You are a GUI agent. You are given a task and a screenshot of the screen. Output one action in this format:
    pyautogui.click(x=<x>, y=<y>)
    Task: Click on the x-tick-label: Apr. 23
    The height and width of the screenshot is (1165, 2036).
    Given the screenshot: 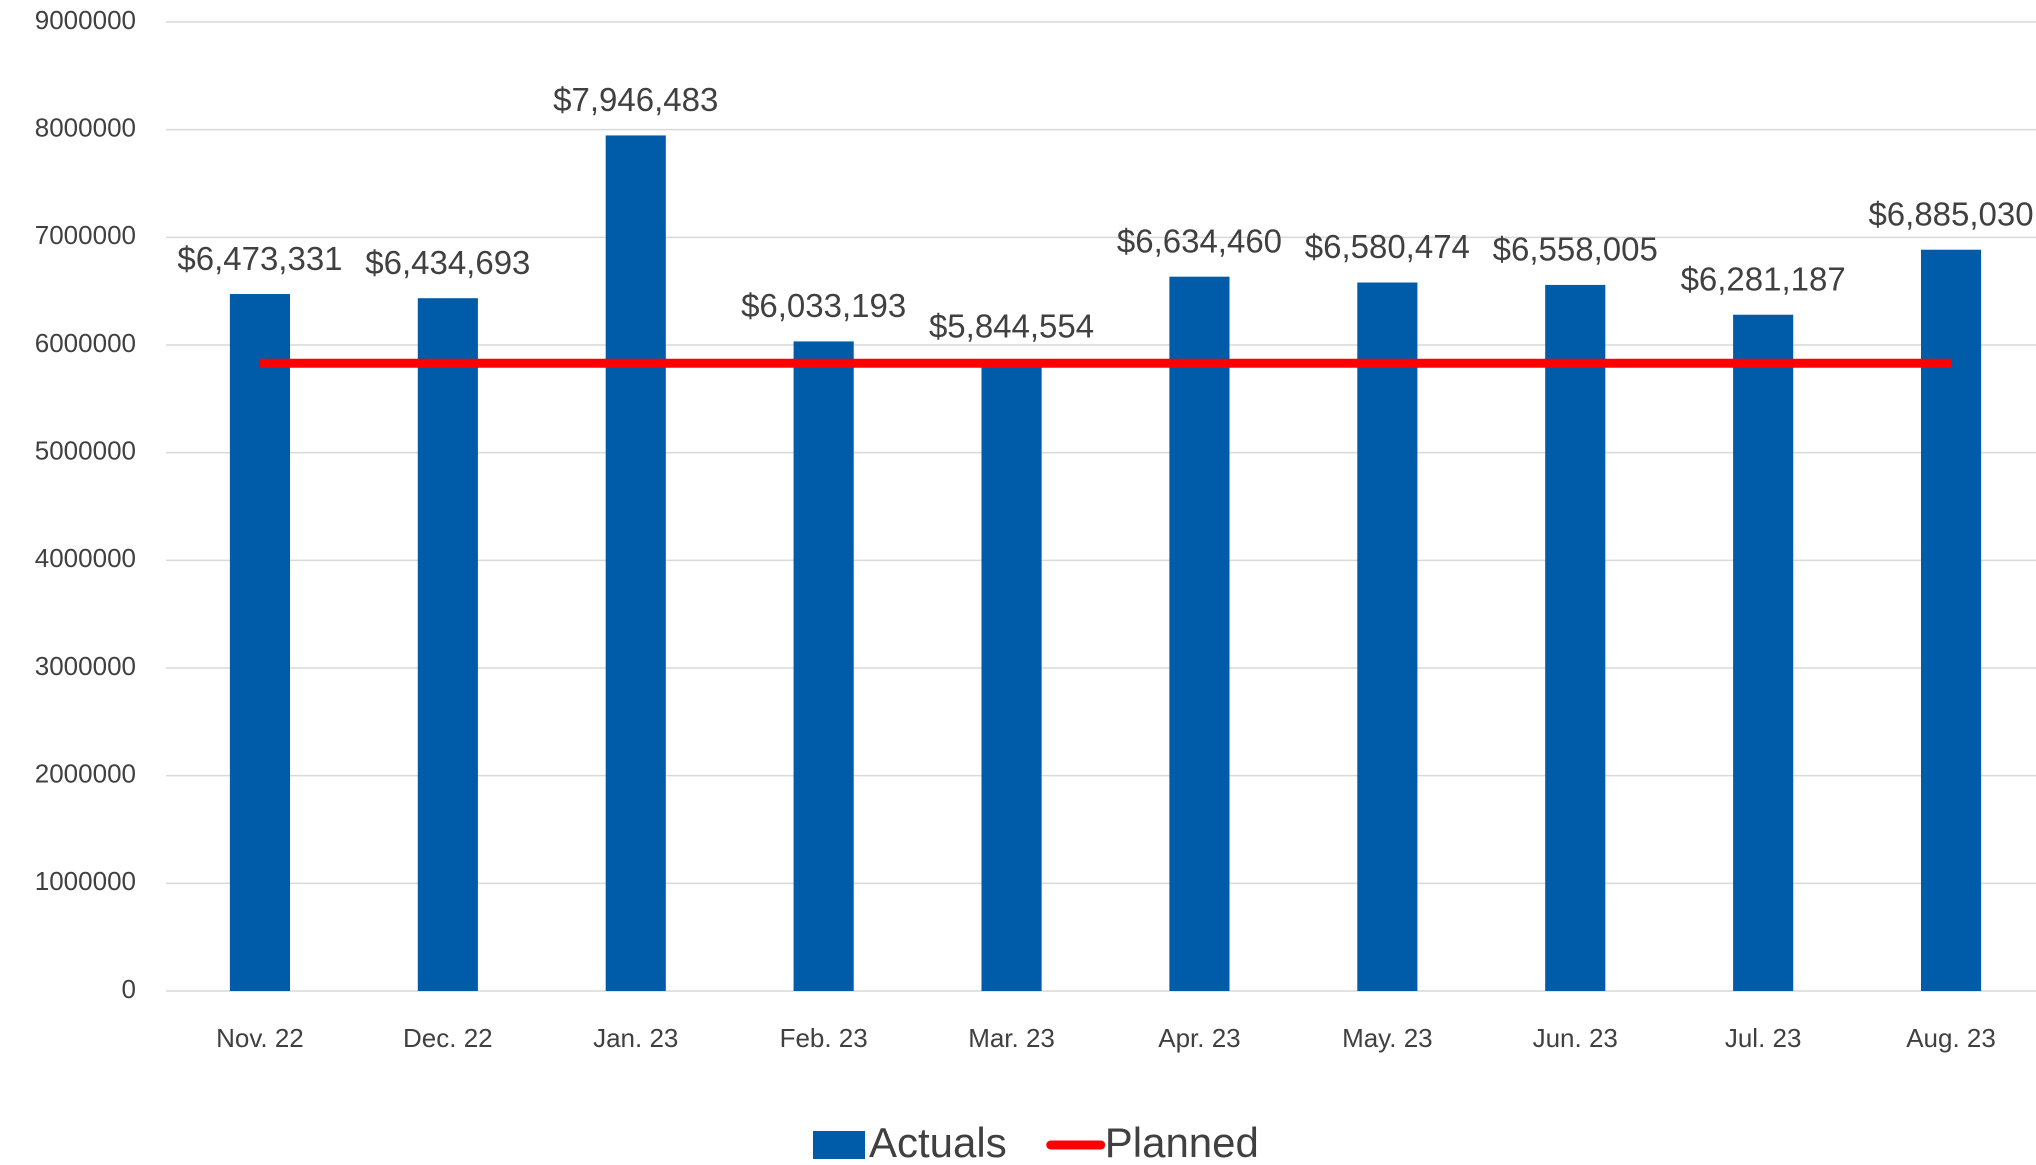 What is the action you would take?
    pyautogui.click(x=1199, y=1038)
    